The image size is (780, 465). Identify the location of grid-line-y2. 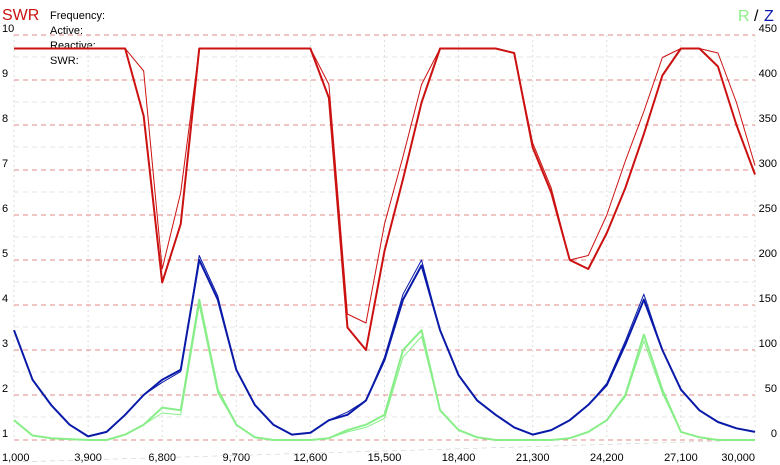
(384, 451).